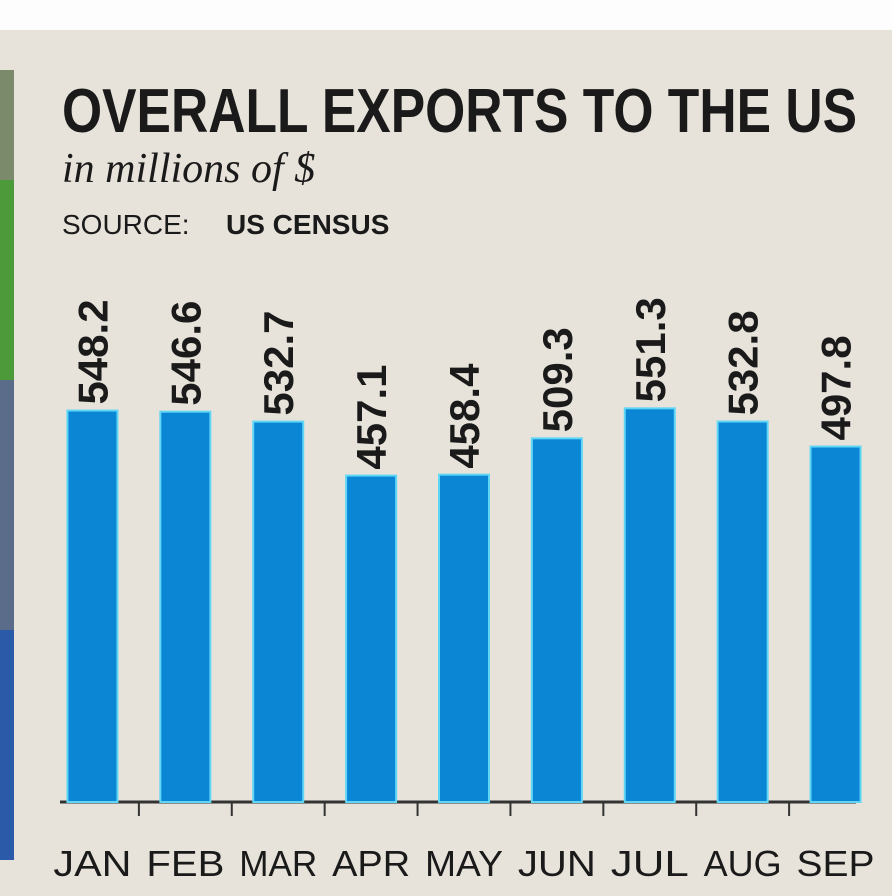  Describe the element at coordinates (743, 863) in the screenshot. I see `x-tick-label: AUG` at that location.